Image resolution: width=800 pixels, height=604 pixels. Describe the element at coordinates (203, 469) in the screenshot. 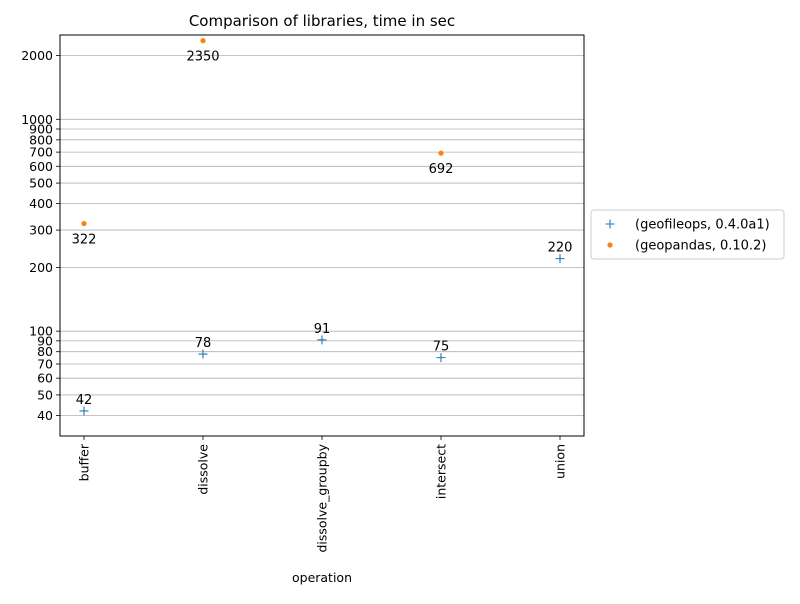

I see `x-tick-label-dissolve: dissolve` at that location.